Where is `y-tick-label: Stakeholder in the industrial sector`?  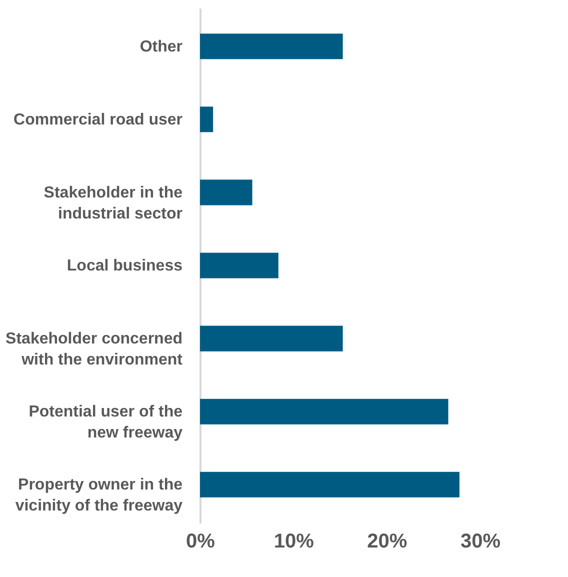 y-tick-label: Stakeholder in the industrial sector is located at coordinates (113, 203).